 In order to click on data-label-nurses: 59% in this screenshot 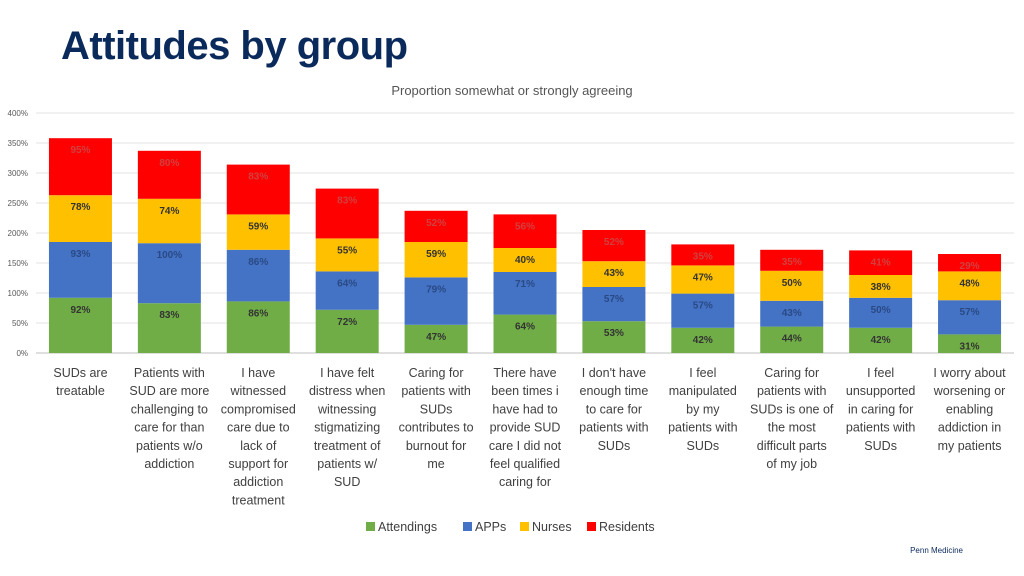, I will do `click(436, 254)`.